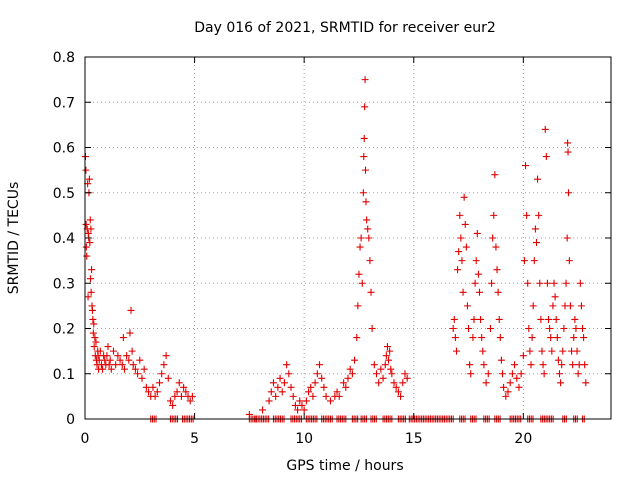 The width and height of the screenshot is (640, 480). I want to click on y-tick-label: 0.8, so click(64, 58).